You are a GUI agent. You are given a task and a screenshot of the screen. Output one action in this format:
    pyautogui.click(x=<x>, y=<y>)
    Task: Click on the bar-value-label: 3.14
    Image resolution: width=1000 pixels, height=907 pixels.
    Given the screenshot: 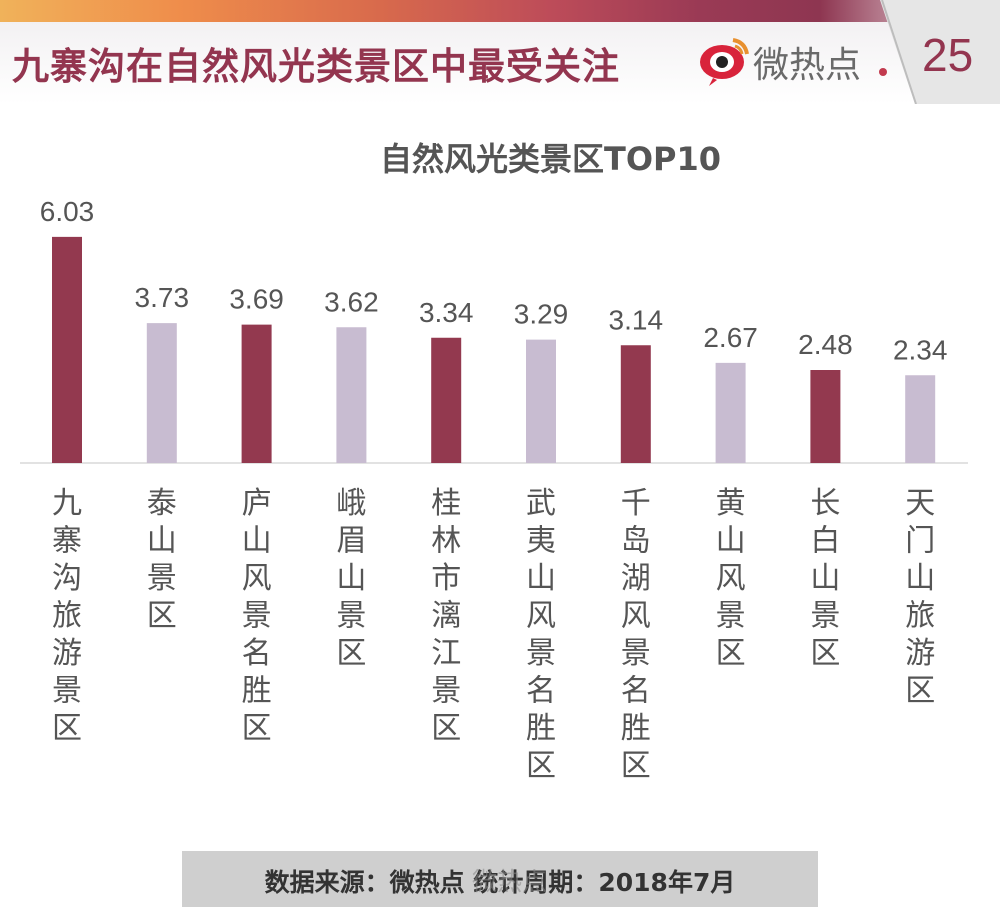 What is the action you would take?
    pyautogui.click(x=636, y=319)
    